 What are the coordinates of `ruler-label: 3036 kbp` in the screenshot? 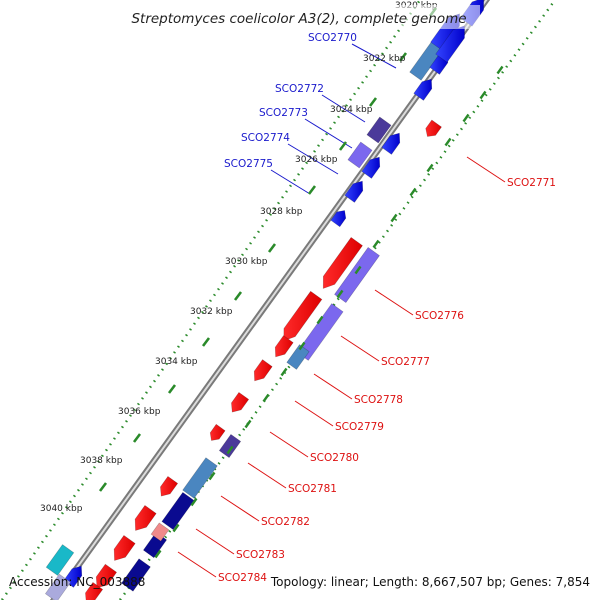 It's located at (139, 412).